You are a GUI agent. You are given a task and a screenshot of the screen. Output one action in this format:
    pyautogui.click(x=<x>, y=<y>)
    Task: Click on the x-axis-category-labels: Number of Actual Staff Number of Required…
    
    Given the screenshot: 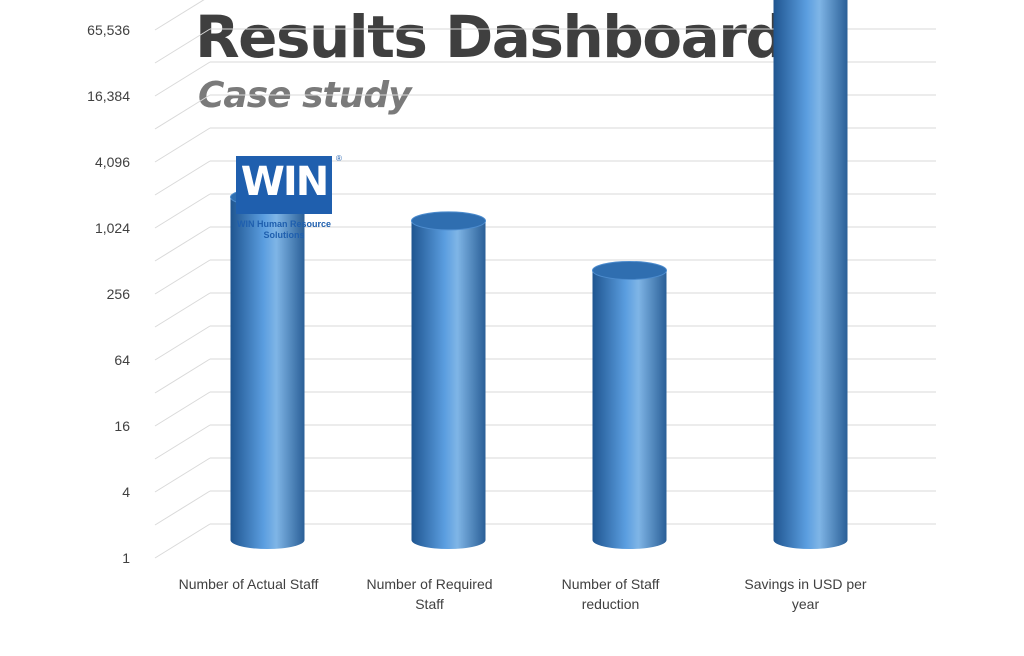 What is the action you would take?
    pyautogui.click(x=523, y=594)
    